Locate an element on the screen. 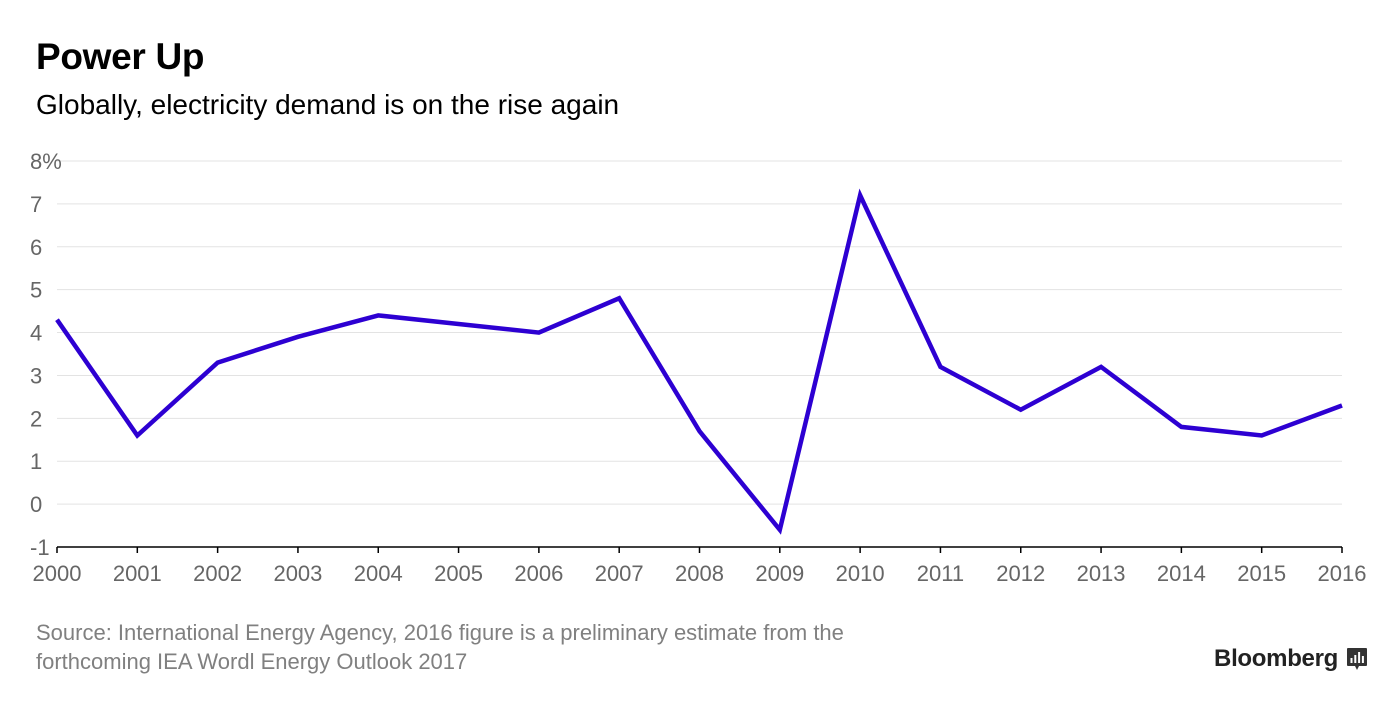 The width and height of the screenshot is (1400, 711). y-tick-label: -1 is located at coordinates (40, 547).